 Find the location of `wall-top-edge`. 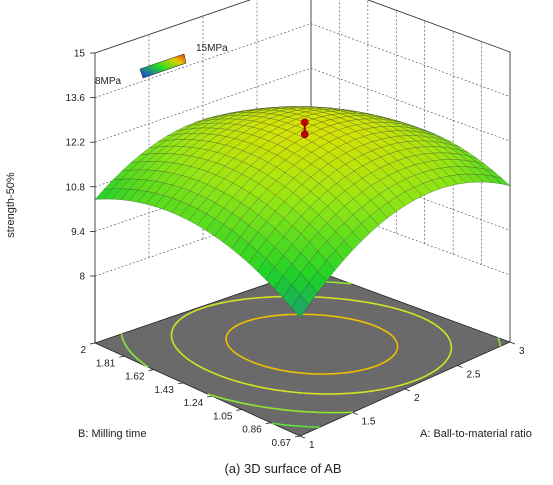

wall-top-edge is located at coordinates (302, 27).